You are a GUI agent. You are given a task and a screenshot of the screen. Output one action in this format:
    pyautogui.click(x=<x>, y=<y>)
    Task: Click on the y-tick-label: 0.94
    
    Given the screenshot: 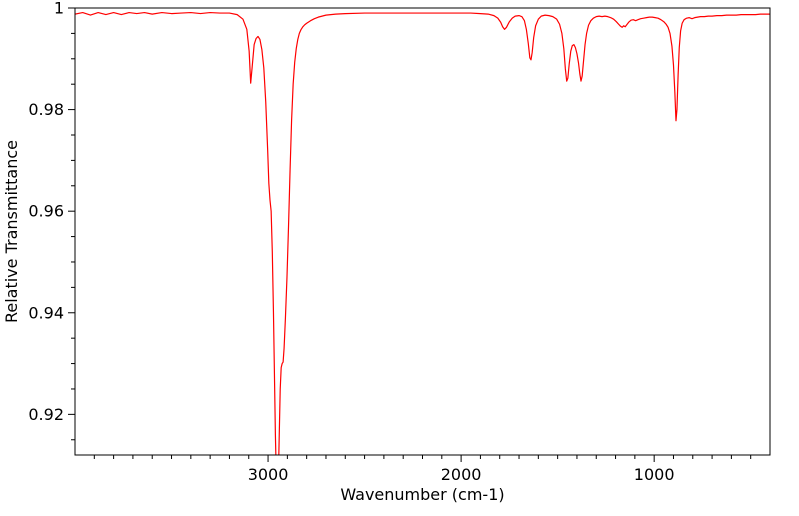 What is the action you would take?
    pyautogui.click(x=46, y=312)
    